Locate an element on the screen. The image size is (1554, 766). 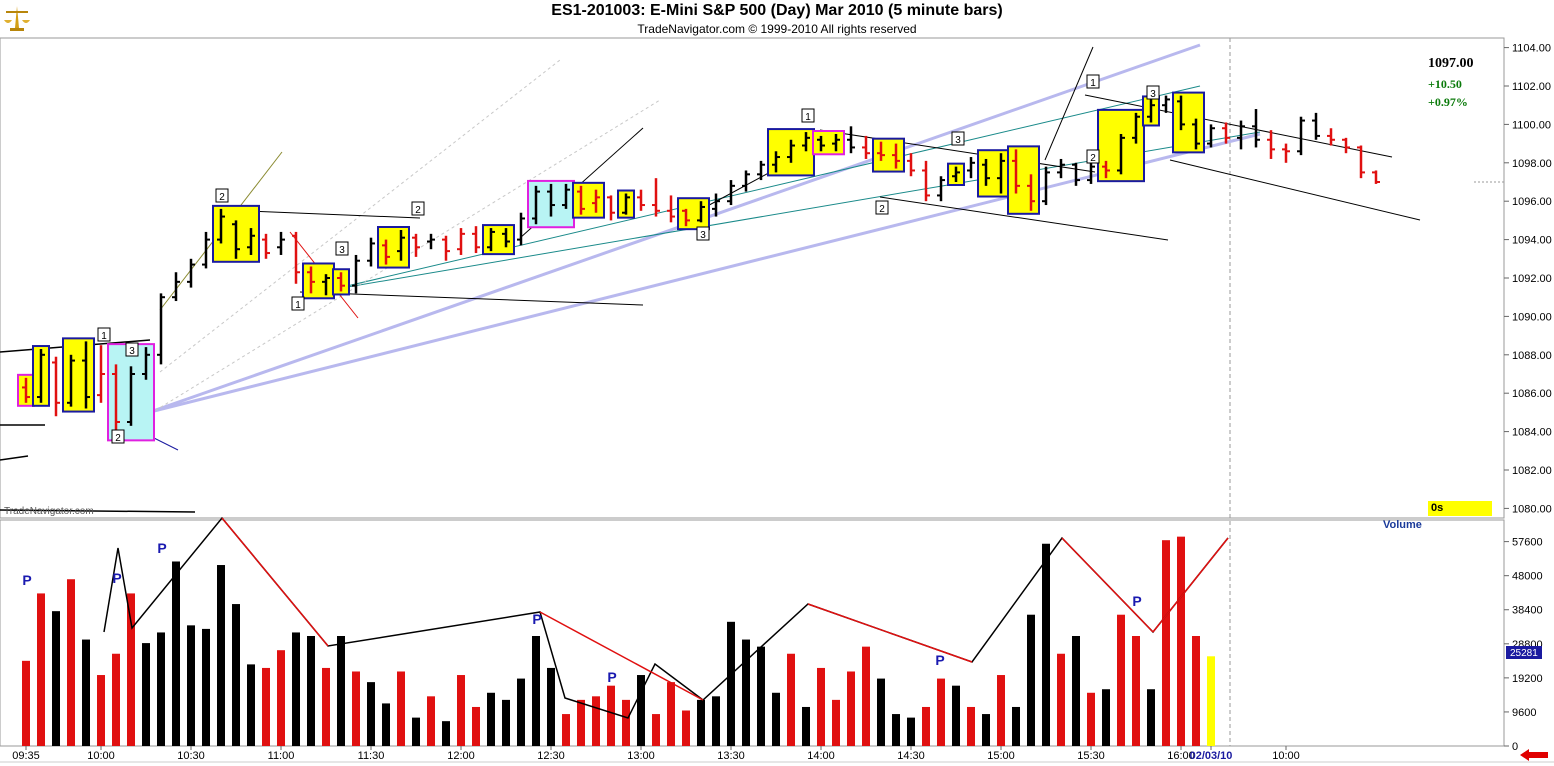
price-tick-label: 1084.00 is located at coordinates (1532, 433).